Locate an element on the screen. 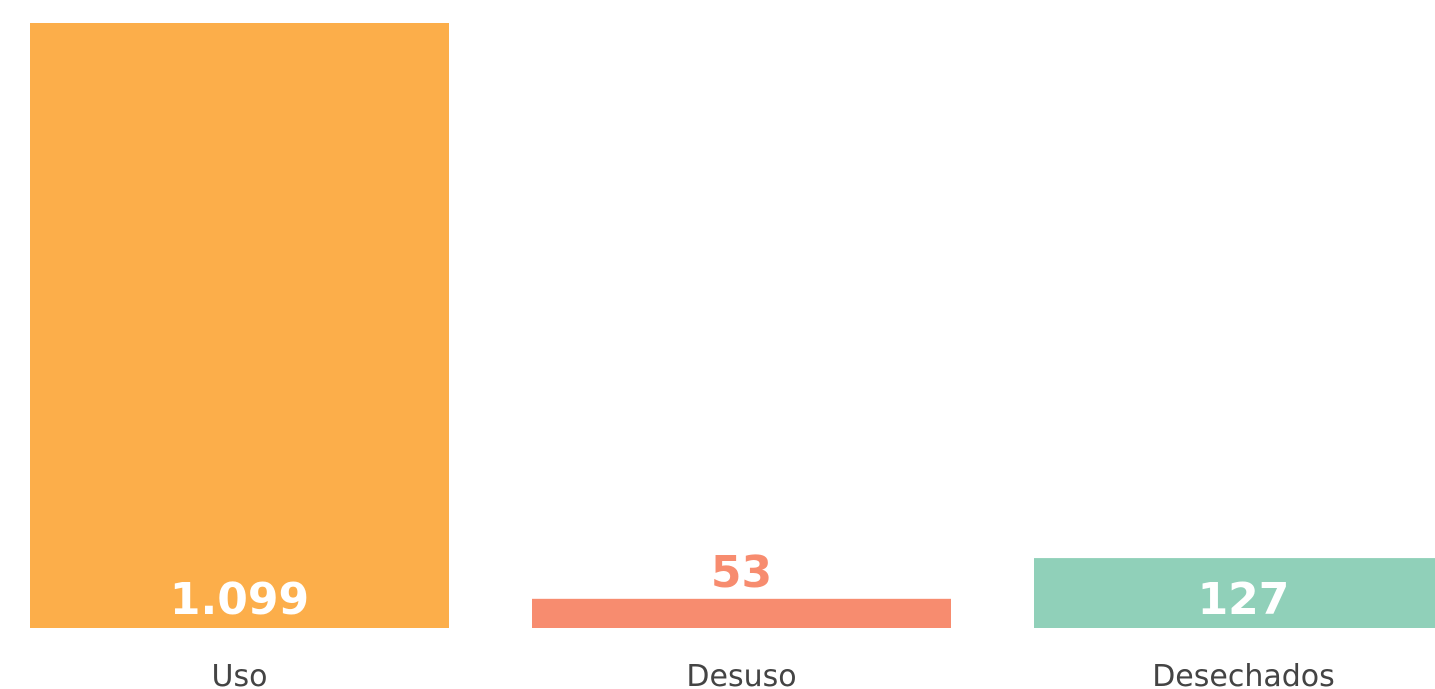 The height and width of the screenshot is (689, 1435). x-tick-label: Desechados is located at coordinates (1243, 674).